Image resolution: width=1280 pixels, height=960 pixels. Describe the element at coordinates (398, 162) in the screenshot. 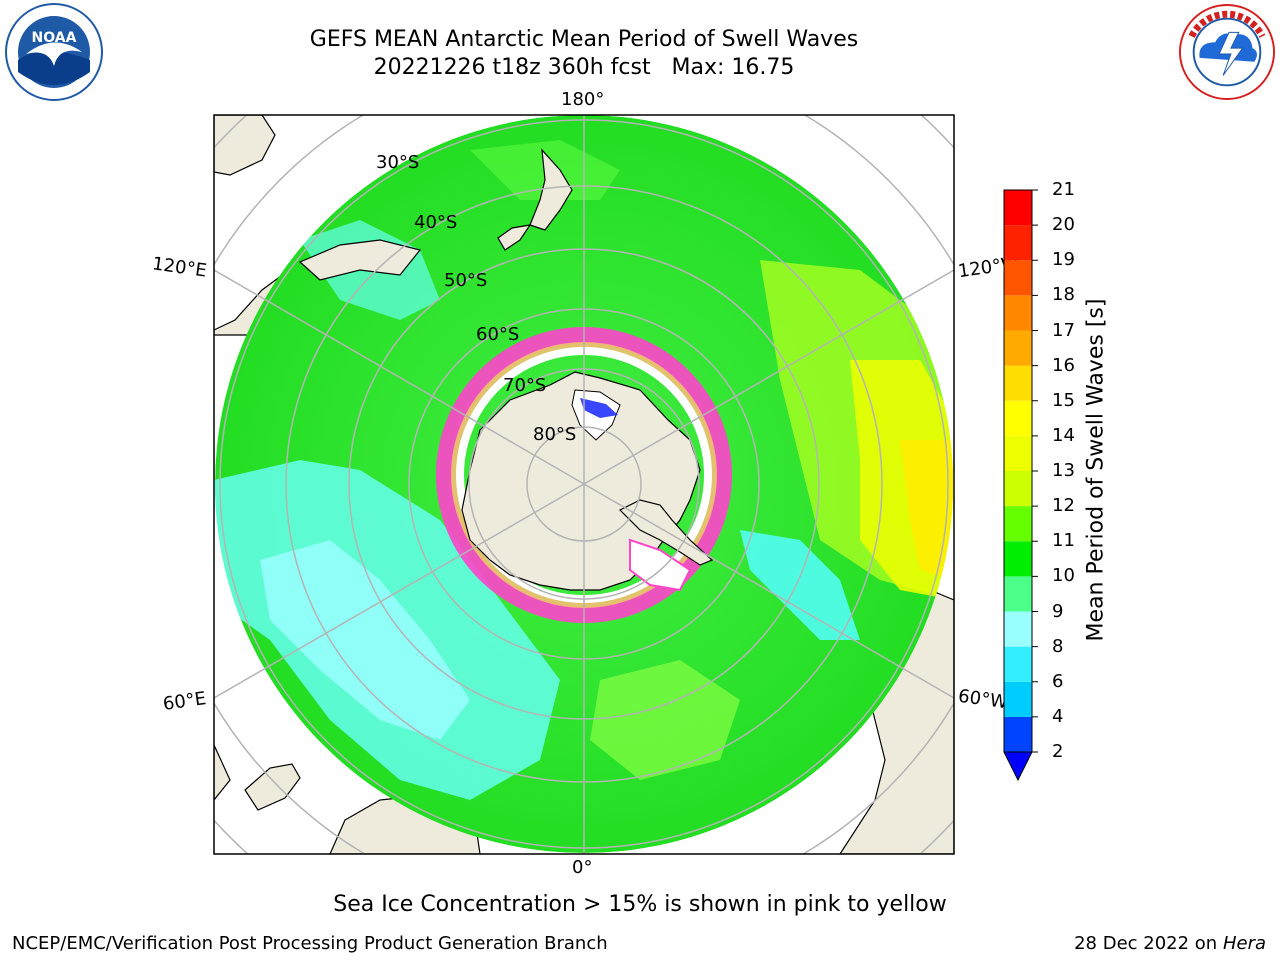

I see `lat-label-30s: 30°S` at that location.